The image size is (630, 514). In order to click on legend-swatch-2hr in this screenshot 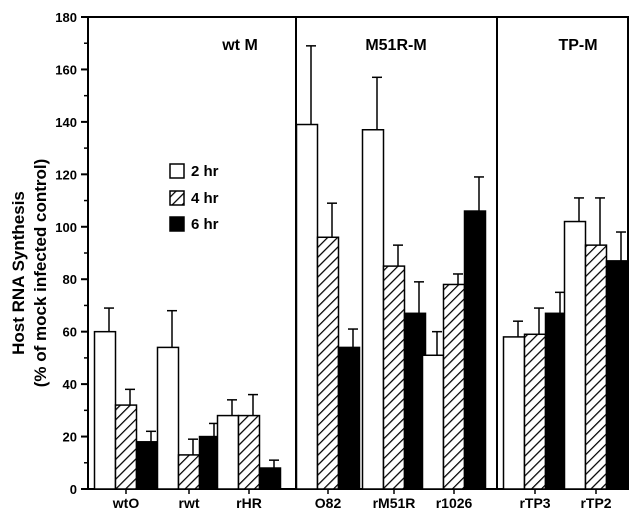, I will do `click(177, 171)`.